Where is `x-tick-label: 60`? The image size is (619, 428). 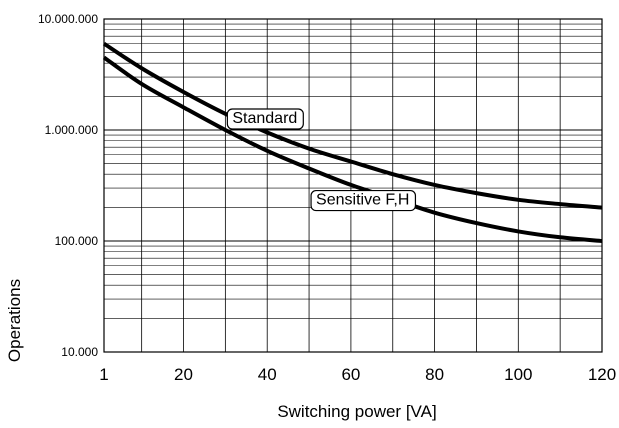 x-tick-label: 60 is located at coordinates (350, 374).